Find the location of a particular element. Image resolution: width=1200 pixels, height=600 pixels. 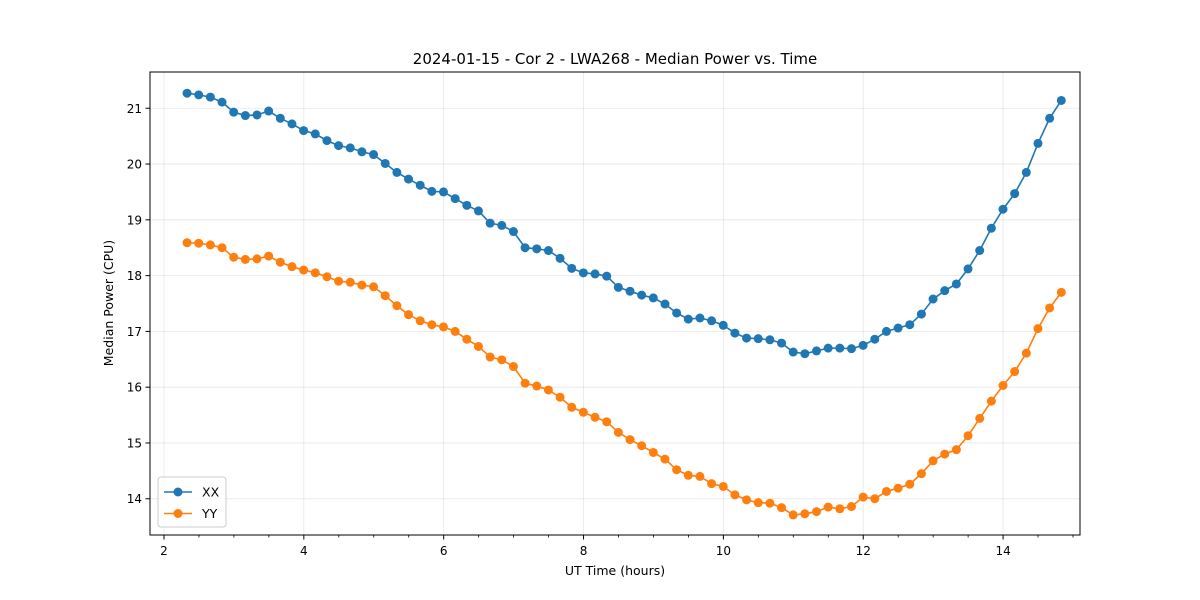

y-axis-label: Median Power (CPU) is located at coordinates (108, 303).